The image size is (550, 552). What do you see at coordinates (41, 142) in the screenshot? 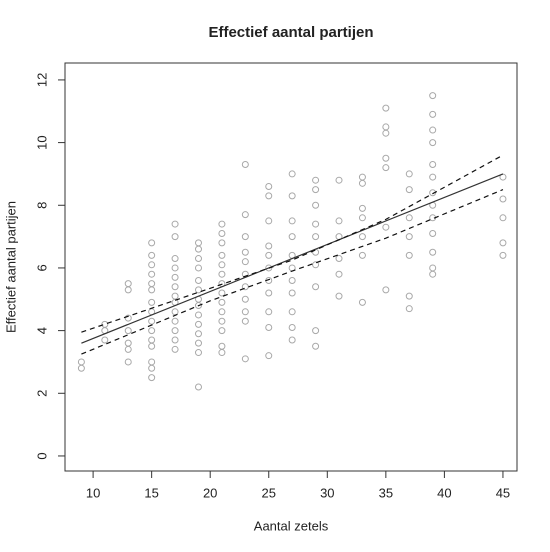
I see `y-tick-label: 10` at bounding box center [41, 142].